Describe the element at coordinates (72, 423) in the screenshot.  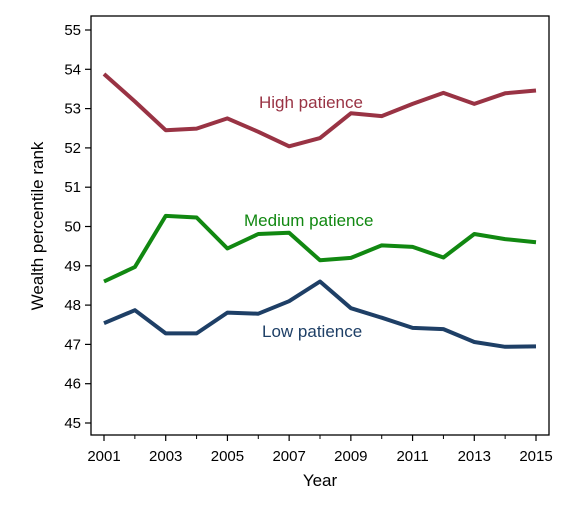
I see `y-tick-label: 45` at that location.